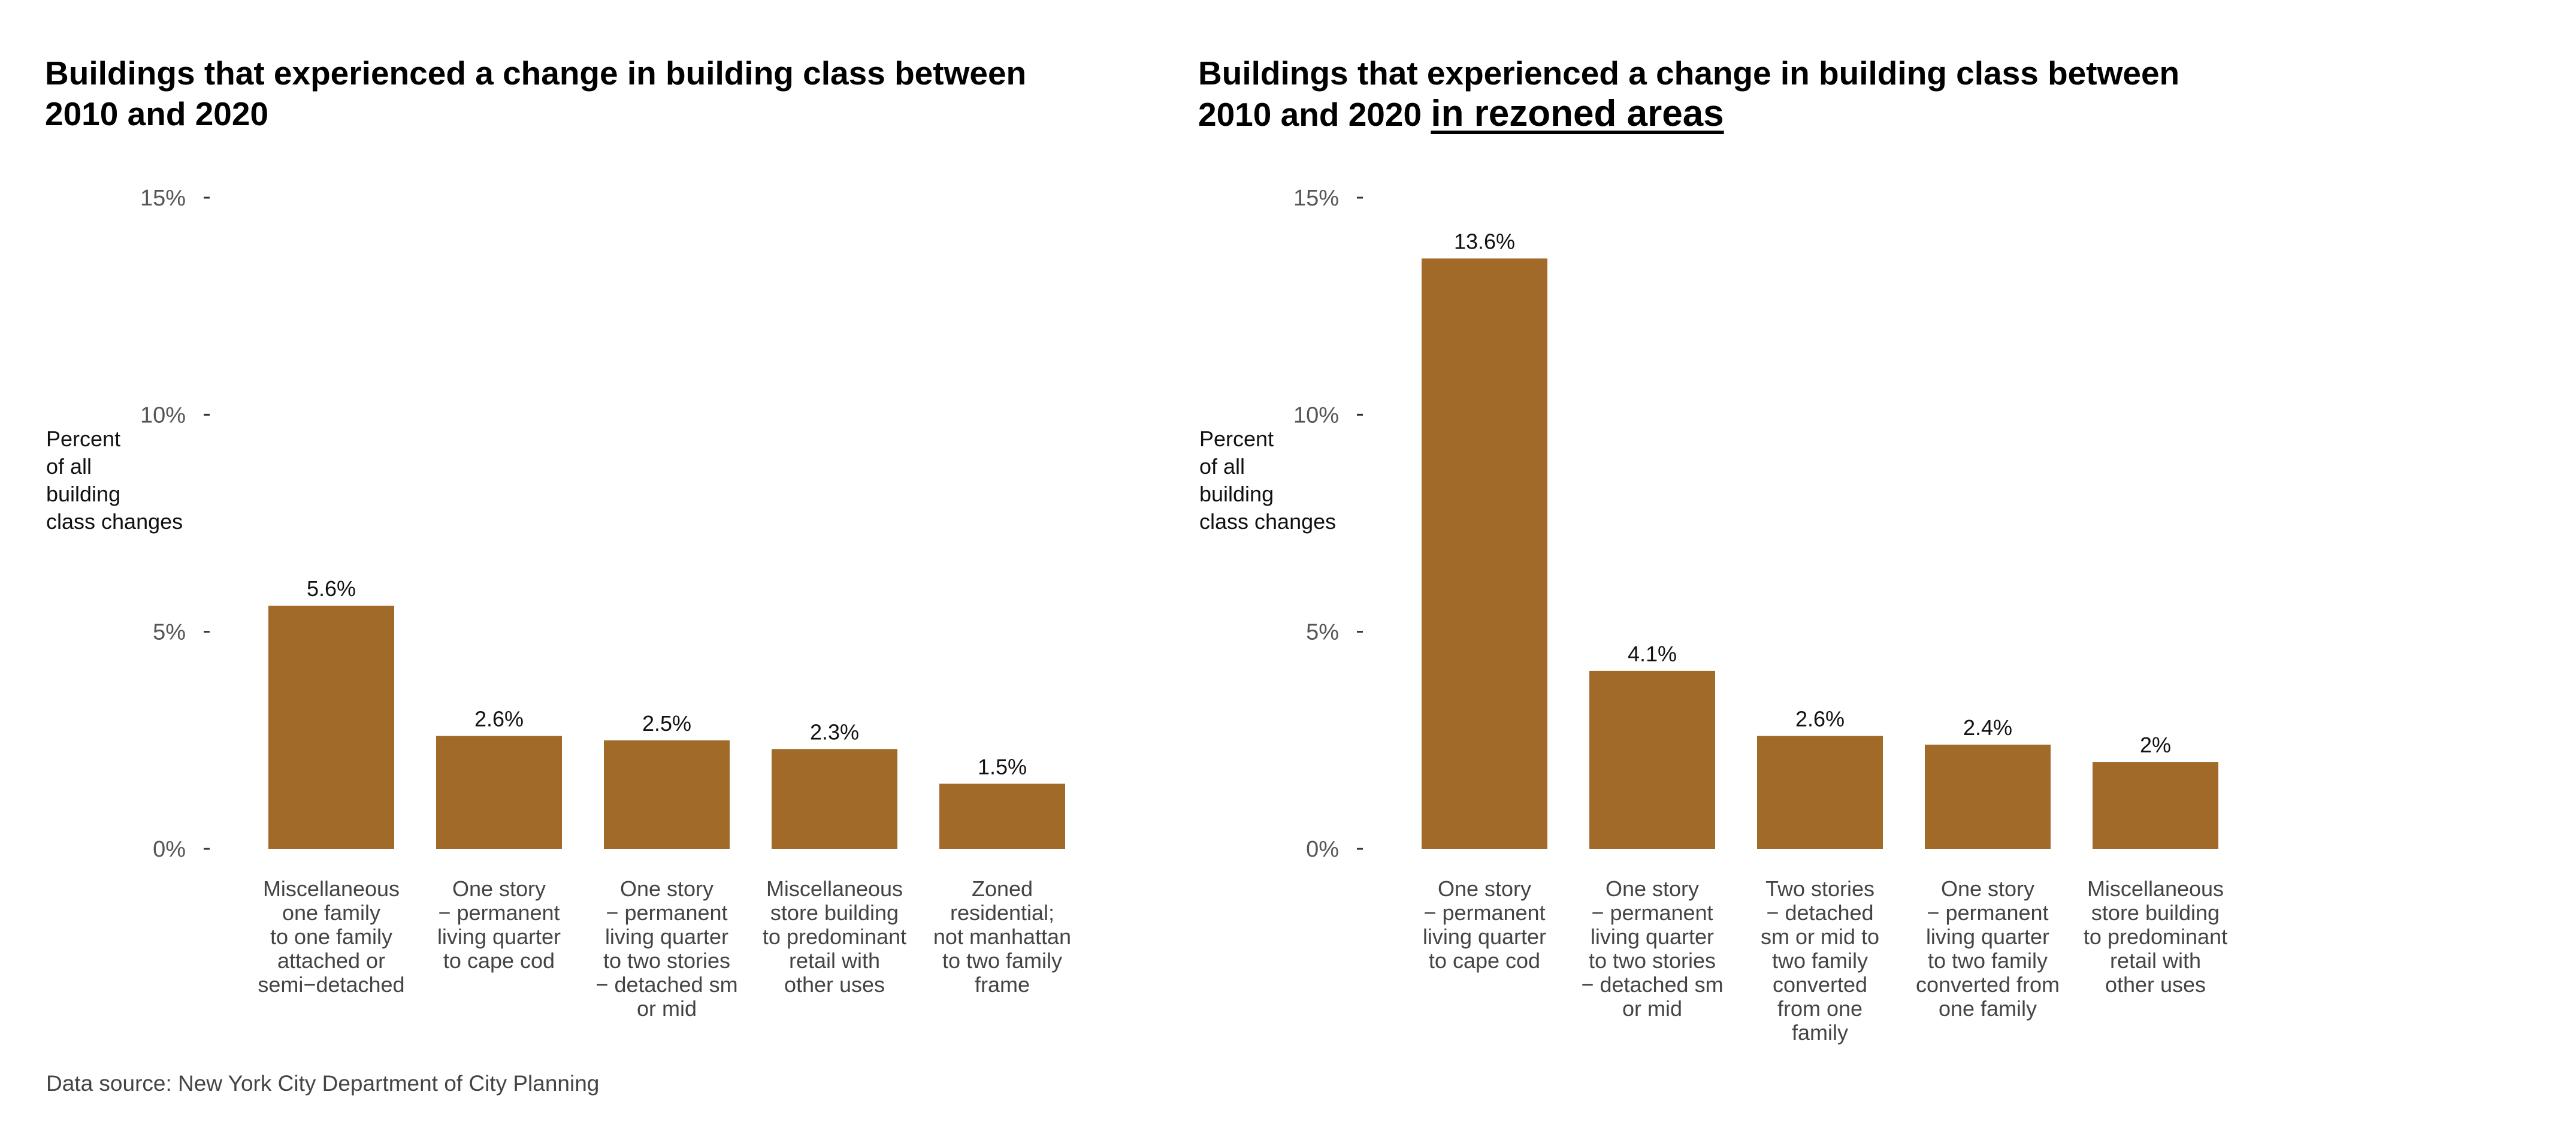  I want to click on category-label-line: to one family, so click(331, 936).